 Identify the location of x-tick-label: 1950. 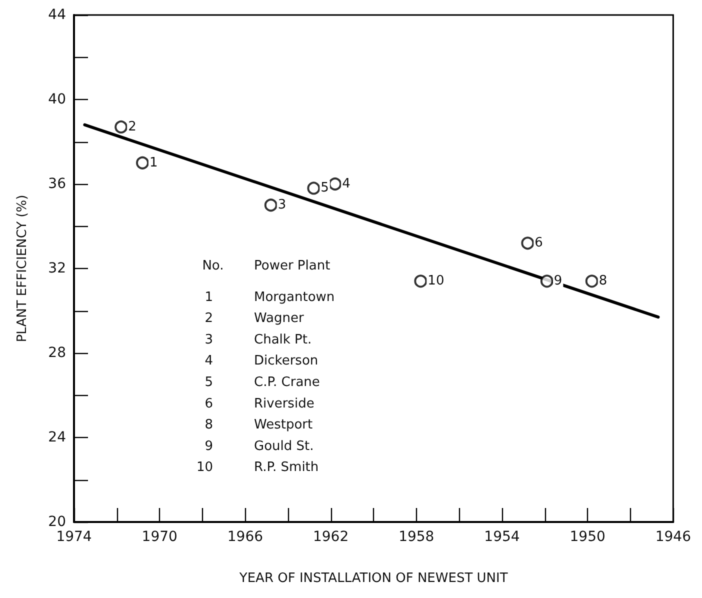
(588, 537).